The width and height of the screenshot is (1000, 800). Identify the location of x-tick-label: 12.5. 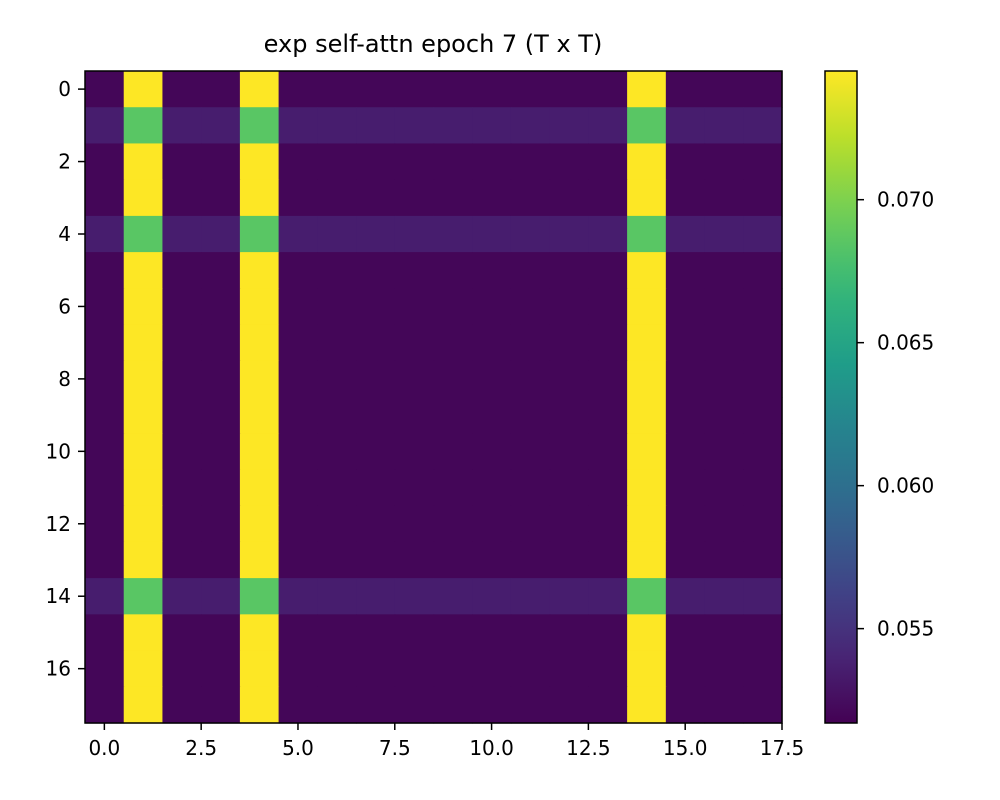
(588, 748).